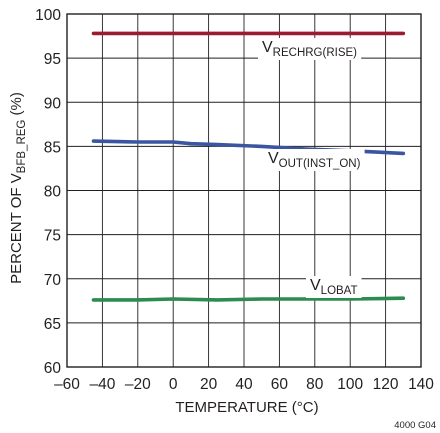  I want to click on x-tick-label: 20, so click(209, 384).